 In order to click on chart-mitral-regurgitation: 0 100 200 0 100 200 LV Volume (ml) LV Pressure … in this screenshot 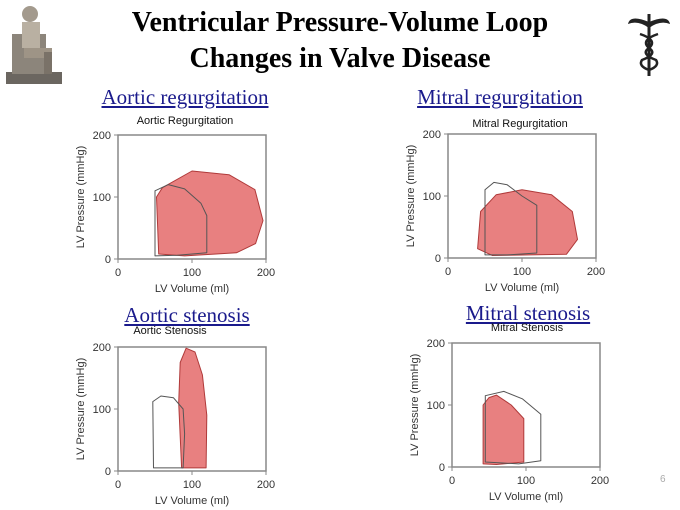, I will do `click(505, 211)`.